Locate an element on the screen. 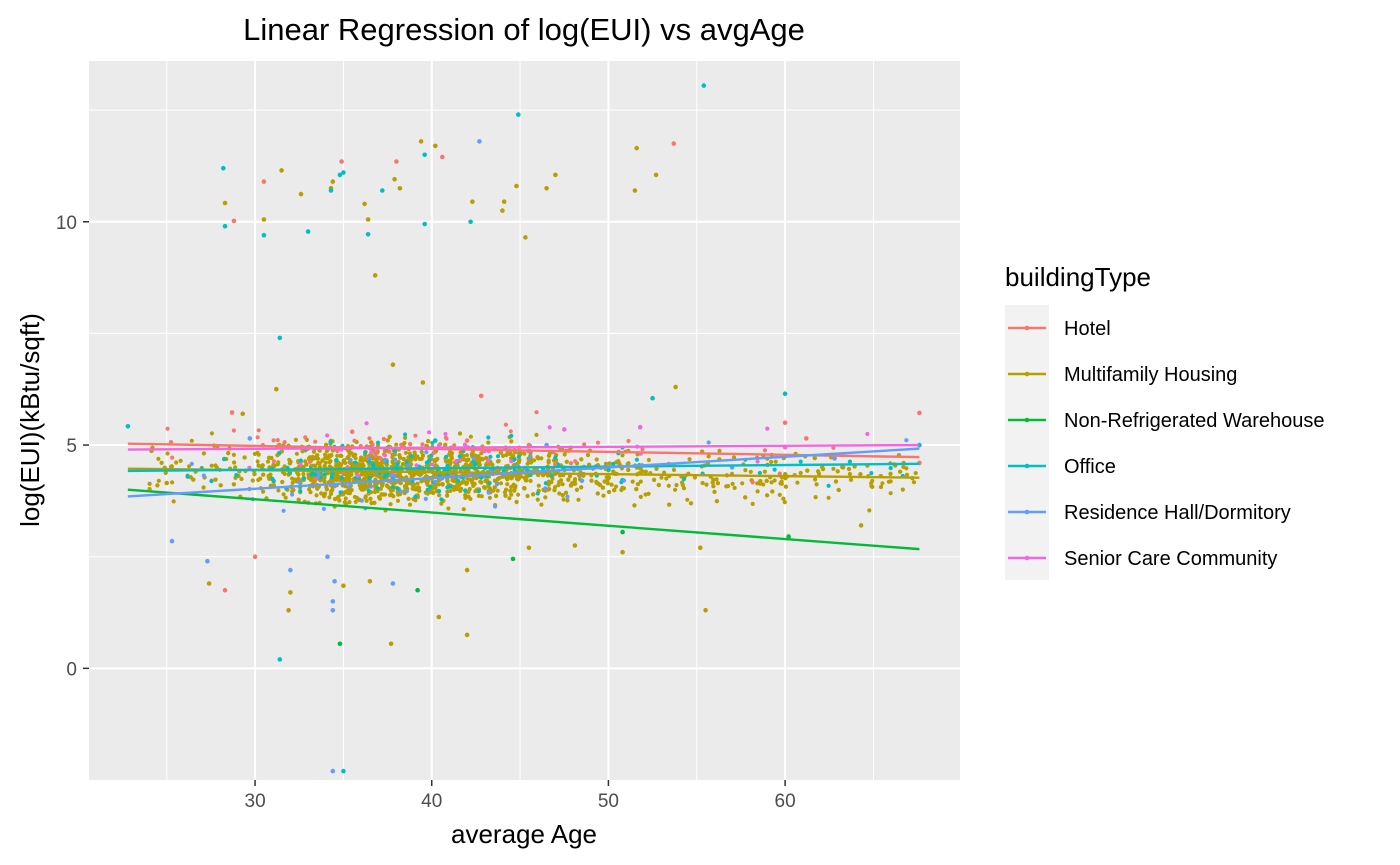  regression-lines is located at coordinates (523, 496).